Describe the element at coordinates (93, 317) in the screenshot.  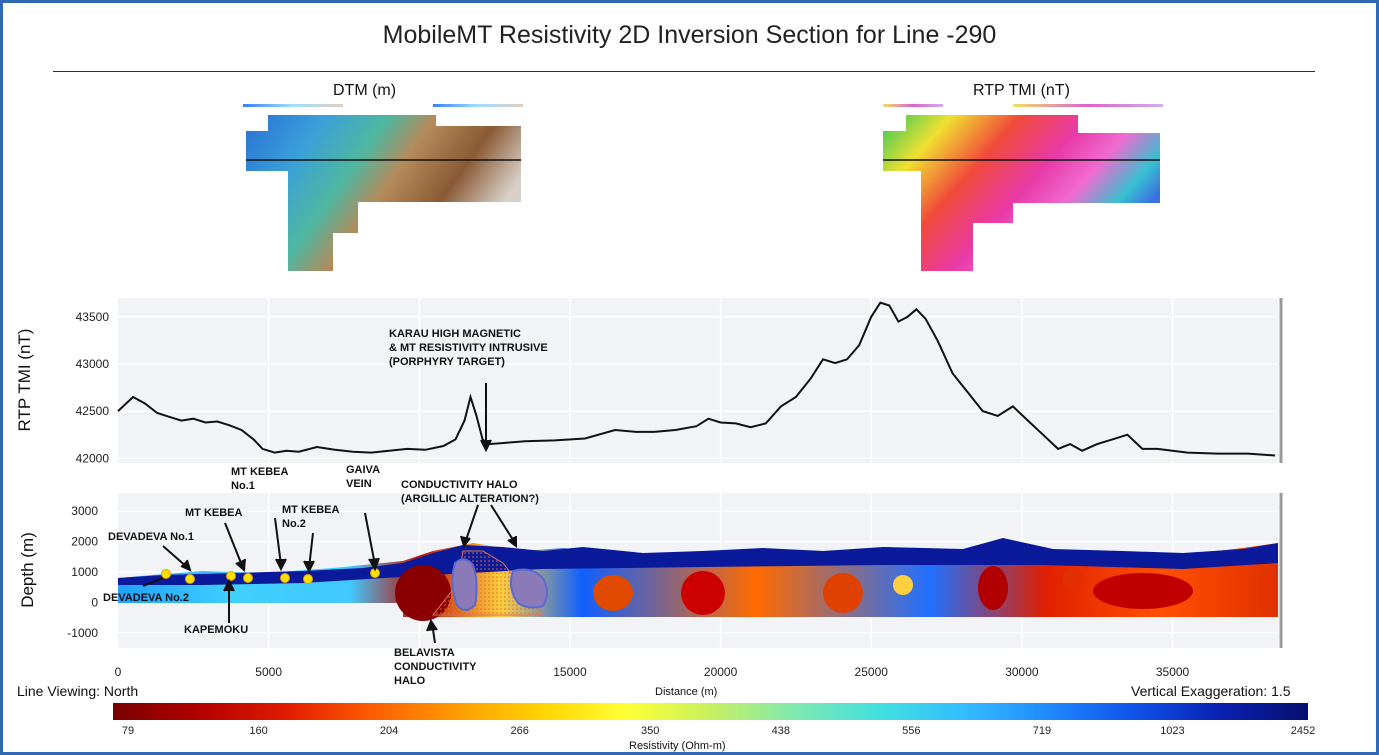
I see `tmi-y-tick-label: 43500` at that location.